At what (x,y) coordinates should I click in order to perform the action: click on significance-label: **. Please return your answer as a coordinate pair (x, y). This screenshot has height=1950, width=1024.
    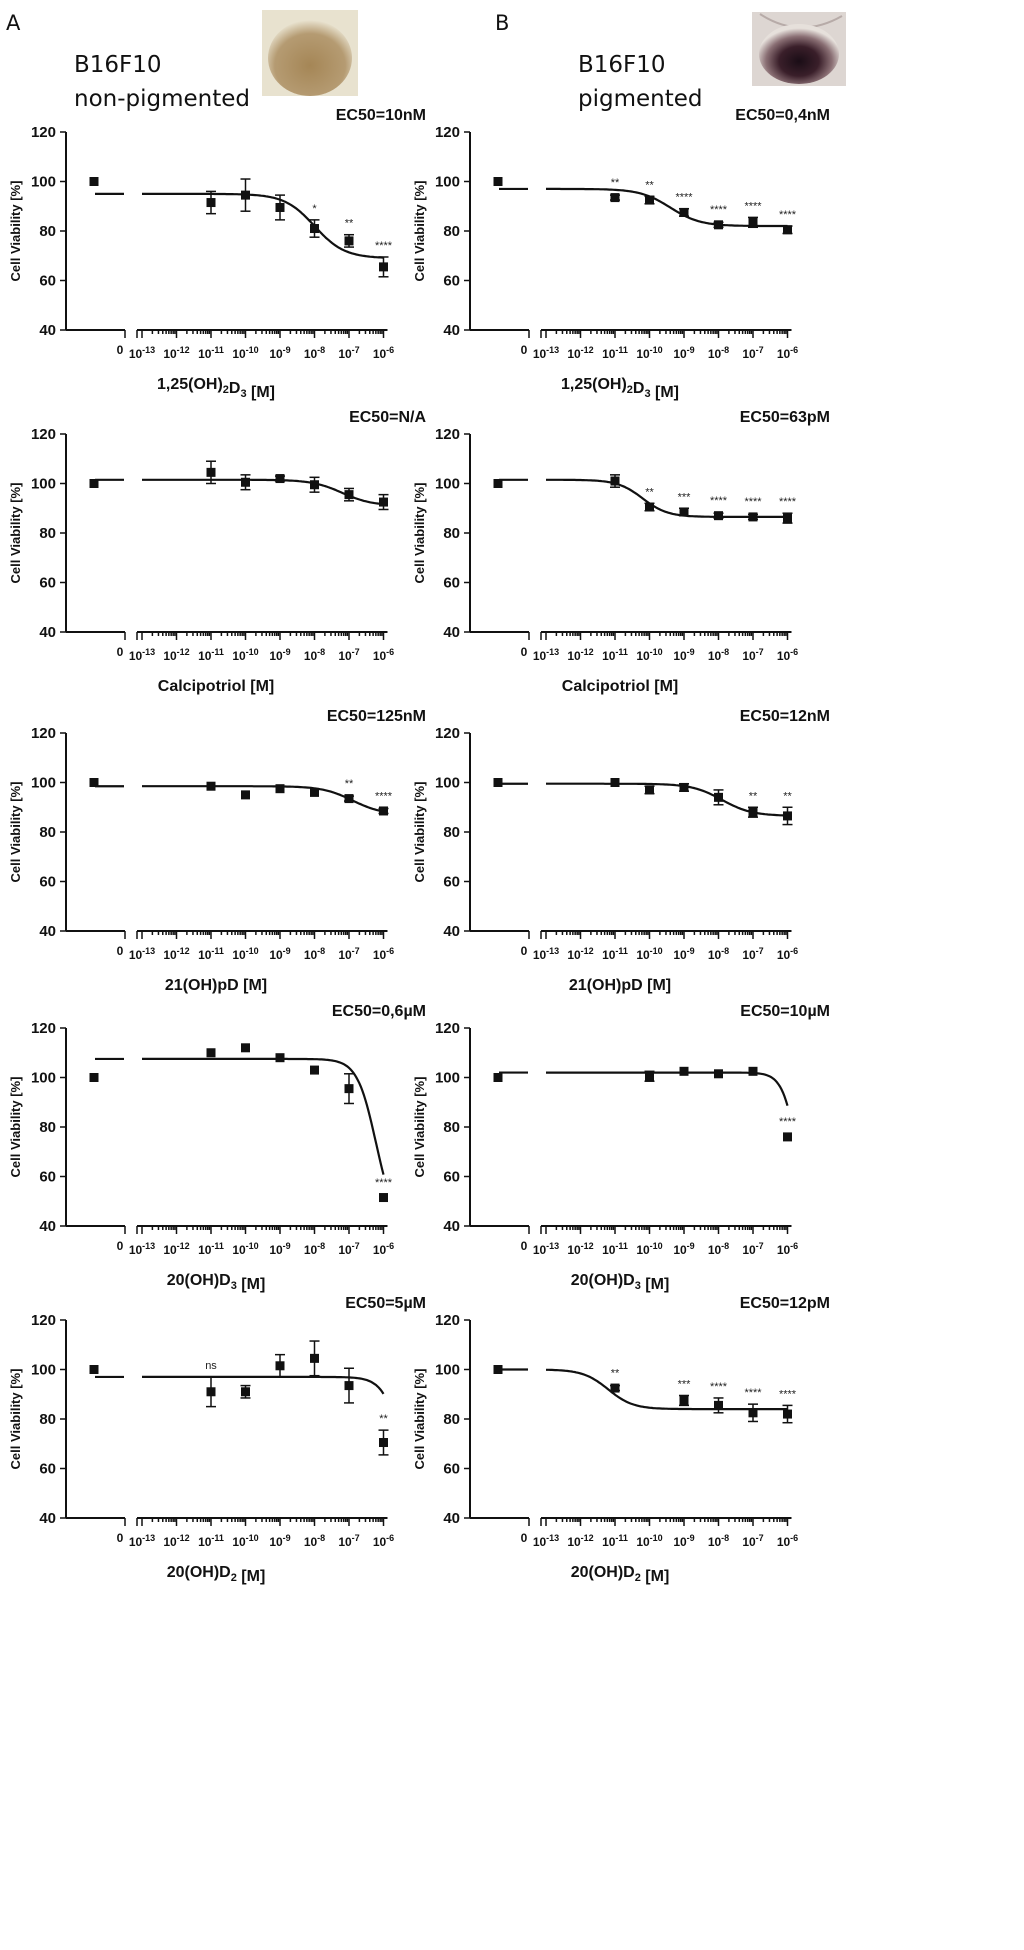
    Looking at the image, I should click on (349, 224).